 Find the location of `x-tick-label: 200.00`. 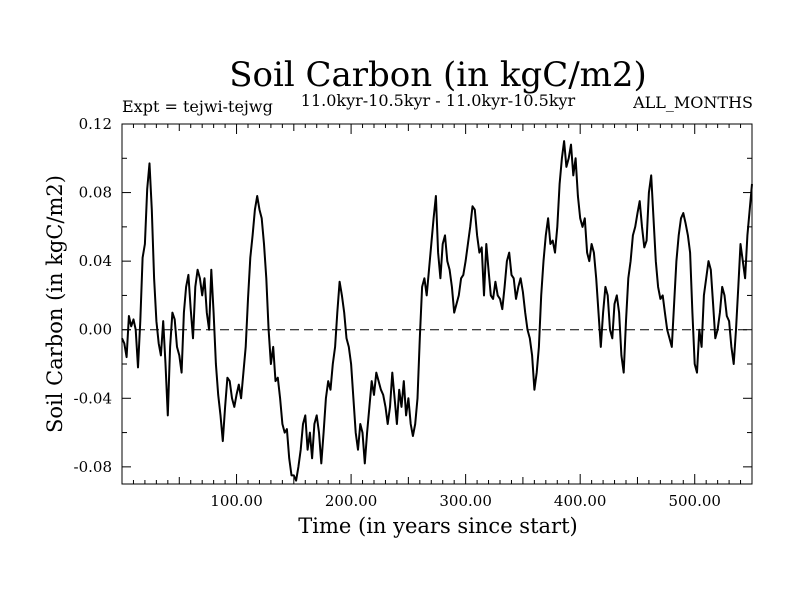

x-tick-label: 200.00 is located at coordinates (351, 501).